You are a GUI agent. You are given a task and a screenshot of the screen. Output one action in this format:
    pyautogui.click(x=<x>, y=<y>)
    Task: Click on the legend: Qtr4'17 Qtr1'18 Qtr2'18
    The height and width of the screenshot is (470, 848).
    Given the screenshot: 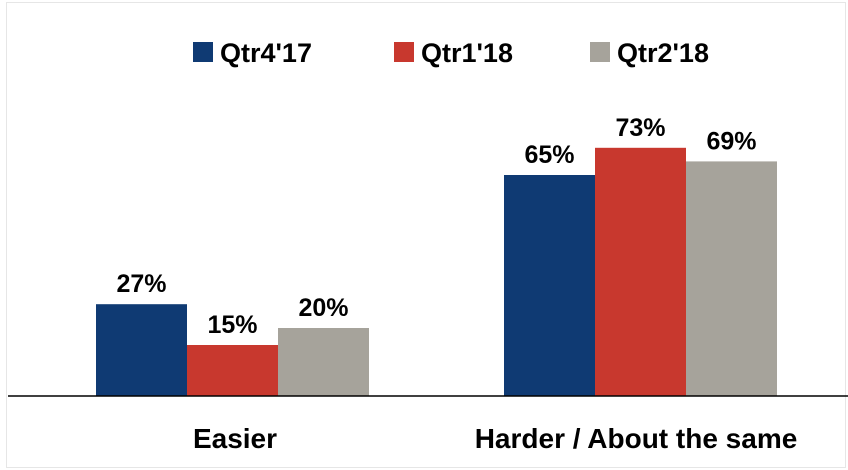 What is the action you would take?
    pyautogui.click(x=451, y=53)
    